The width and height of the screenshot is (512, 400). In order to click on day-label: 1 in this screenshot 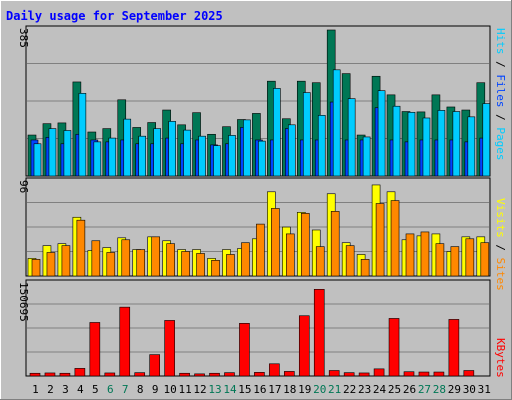, I will do `click(35, 389)`.